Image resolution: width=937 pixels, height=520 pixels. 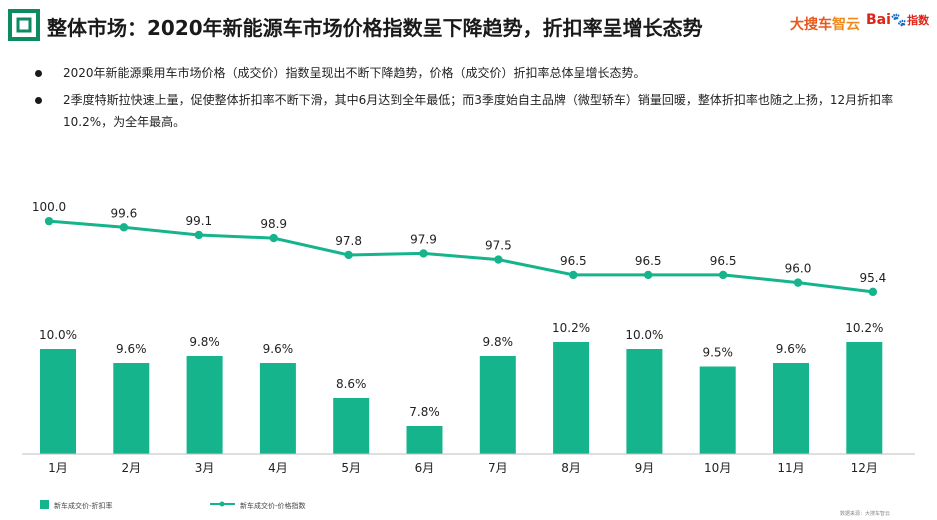 What do you see at coordinates (645, 468) in the screenshot?
I see `x-tick-9: 9月` at bounding box center [645, 468].